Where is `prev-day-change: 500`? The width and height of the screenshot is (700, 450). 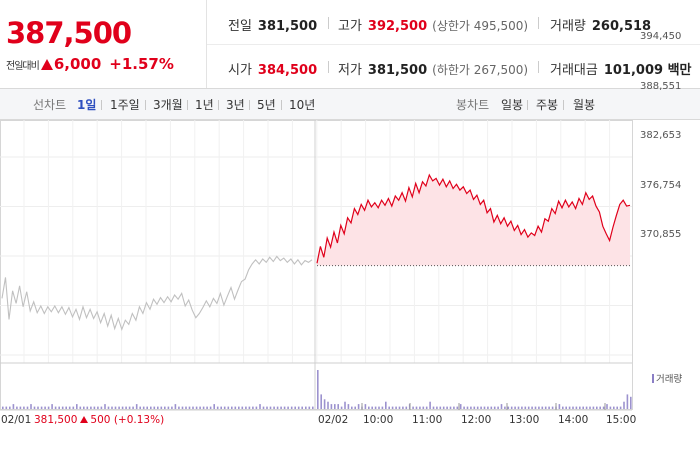 prev-day-change: 500 is located at coordinates (100, 420).